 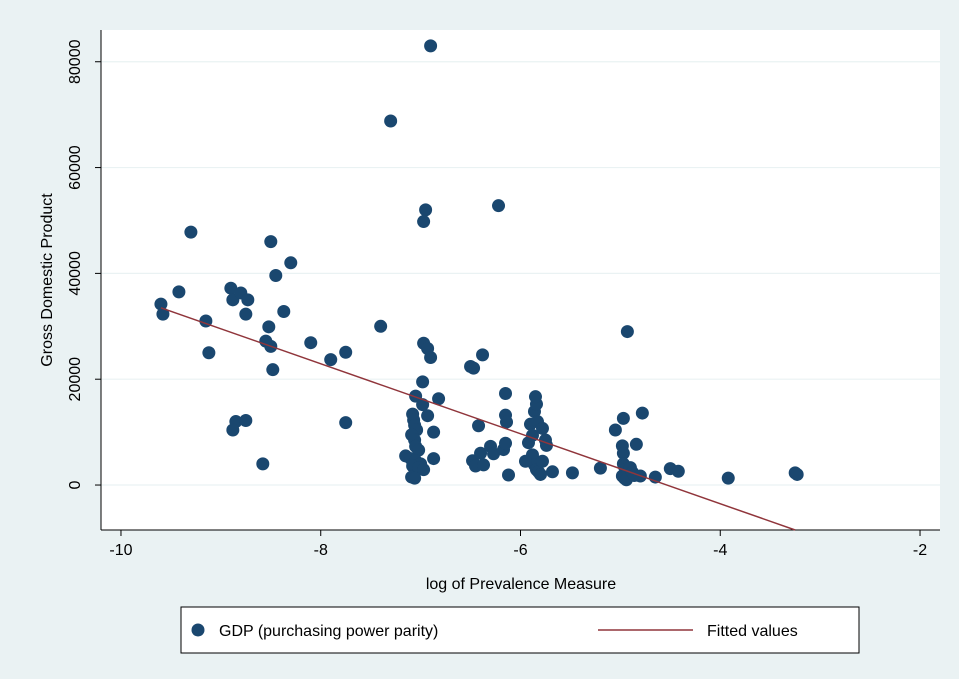 I want to click on legend-box, so click(x=520, y=630).